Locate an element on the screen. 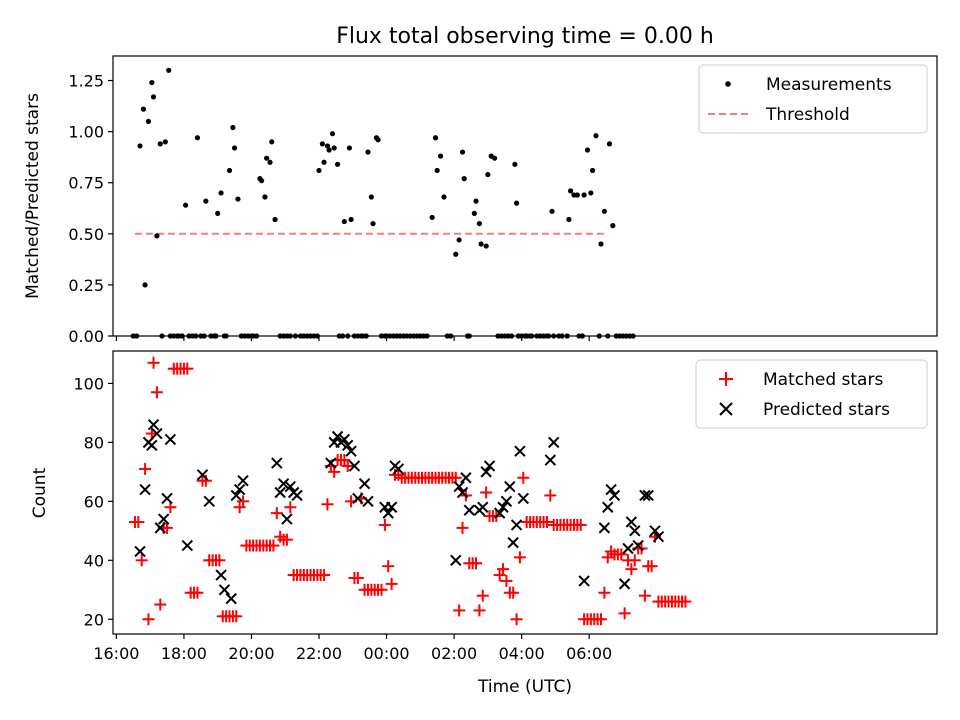  y-tick-label: 100 is located at coordinates (88, 383).